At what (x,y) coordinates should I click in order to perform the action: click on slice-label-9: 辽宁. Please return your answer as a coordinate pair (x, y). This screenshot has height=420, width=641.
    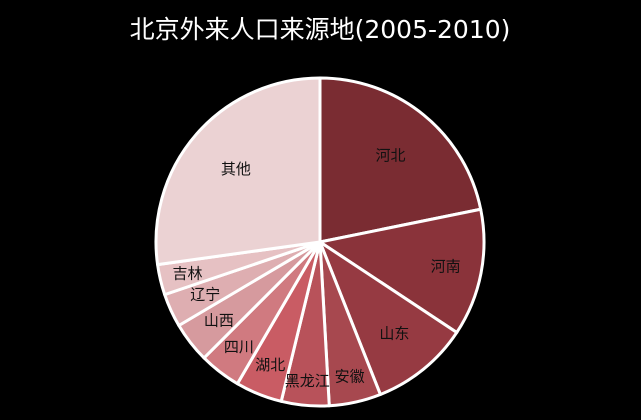
    Looking at the image, I should click on (205, 295).